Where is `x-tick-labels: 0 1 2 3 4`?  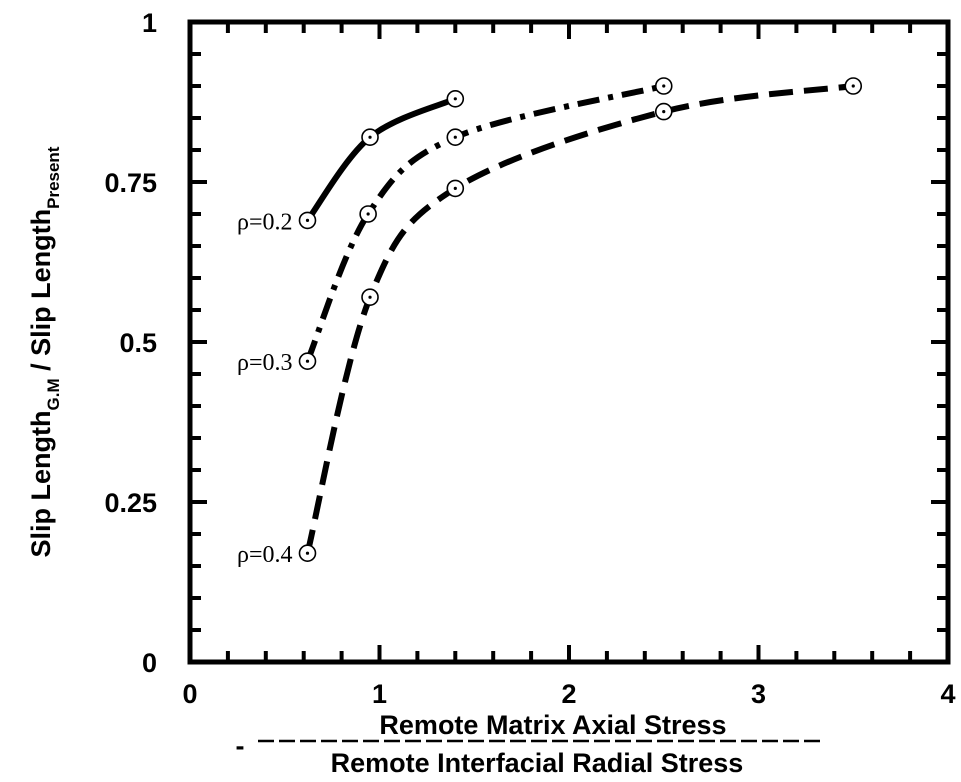 x-tick-labels: 0 1 2 3 4 is located at coordinates (568, 694).